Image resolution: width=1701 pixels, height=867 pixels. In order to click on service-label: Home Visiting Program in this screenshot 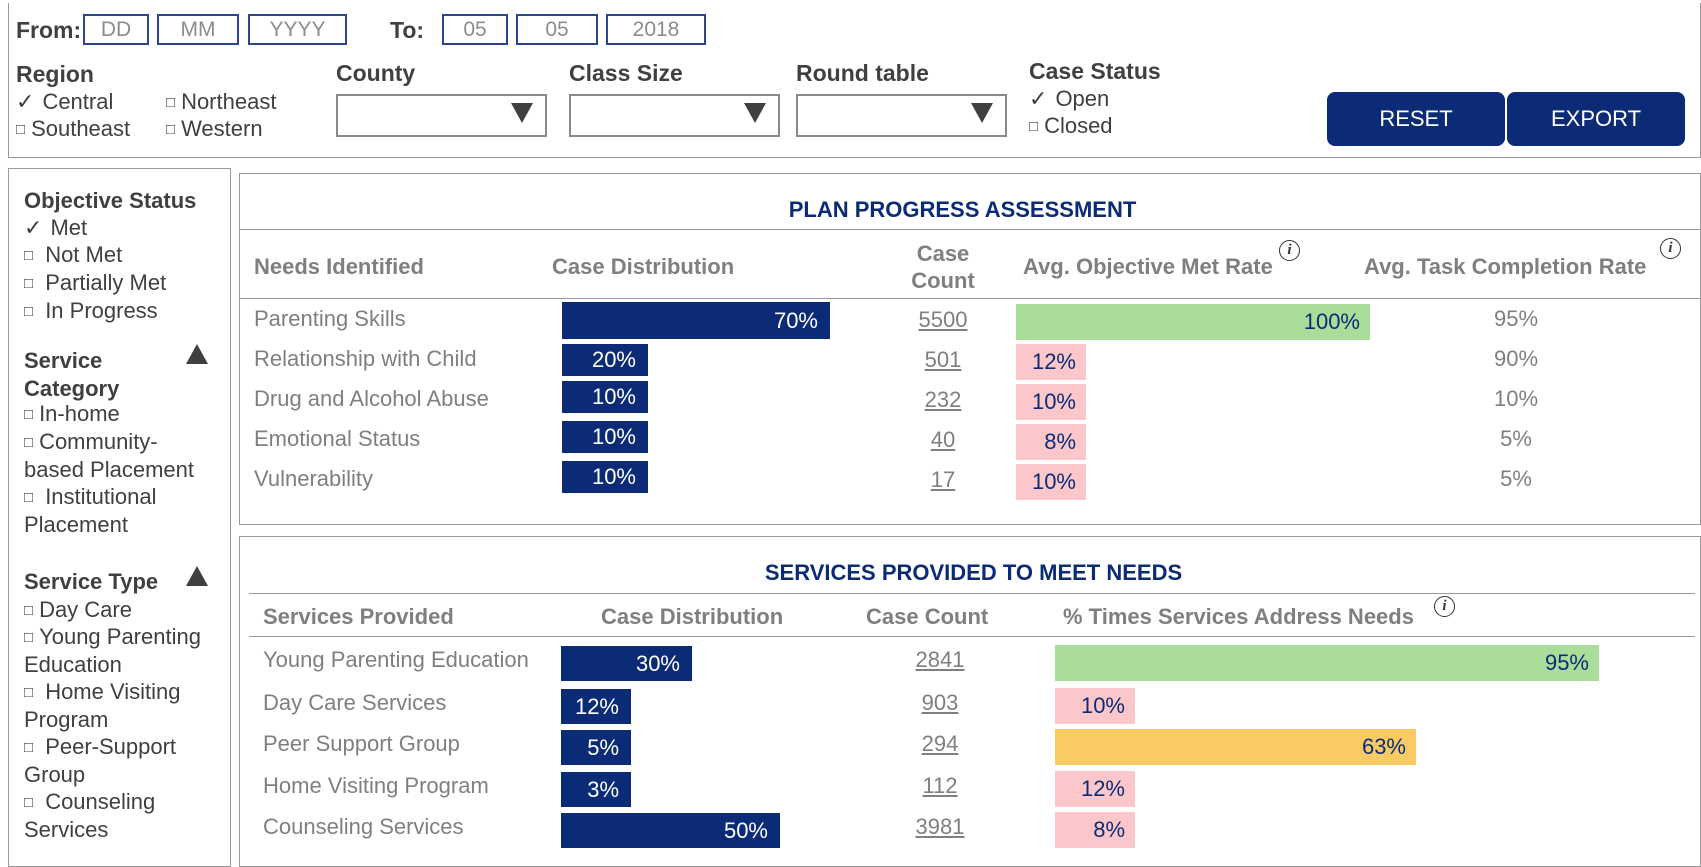, I will do `click(376, 785)`.